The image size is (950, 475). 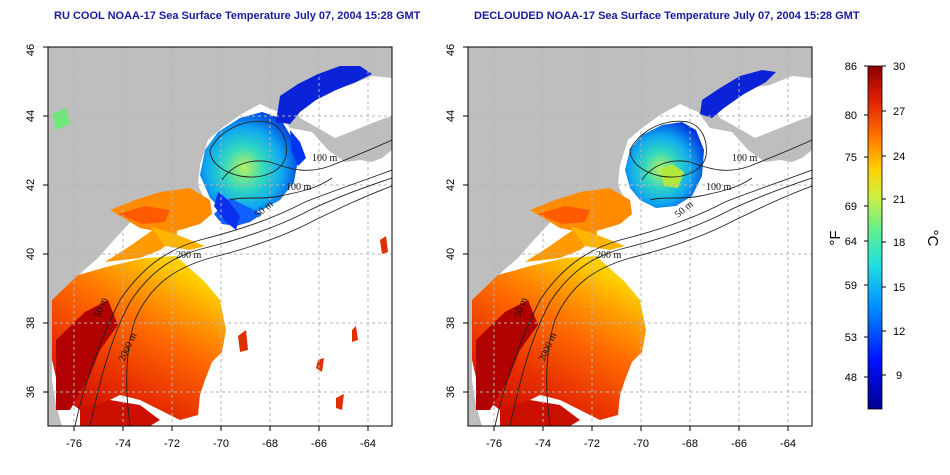 What do you see at coordinates (851, 338) in the screenshot?
I see `fahrenheit-tick: 53` at bounding box center [851, 338].